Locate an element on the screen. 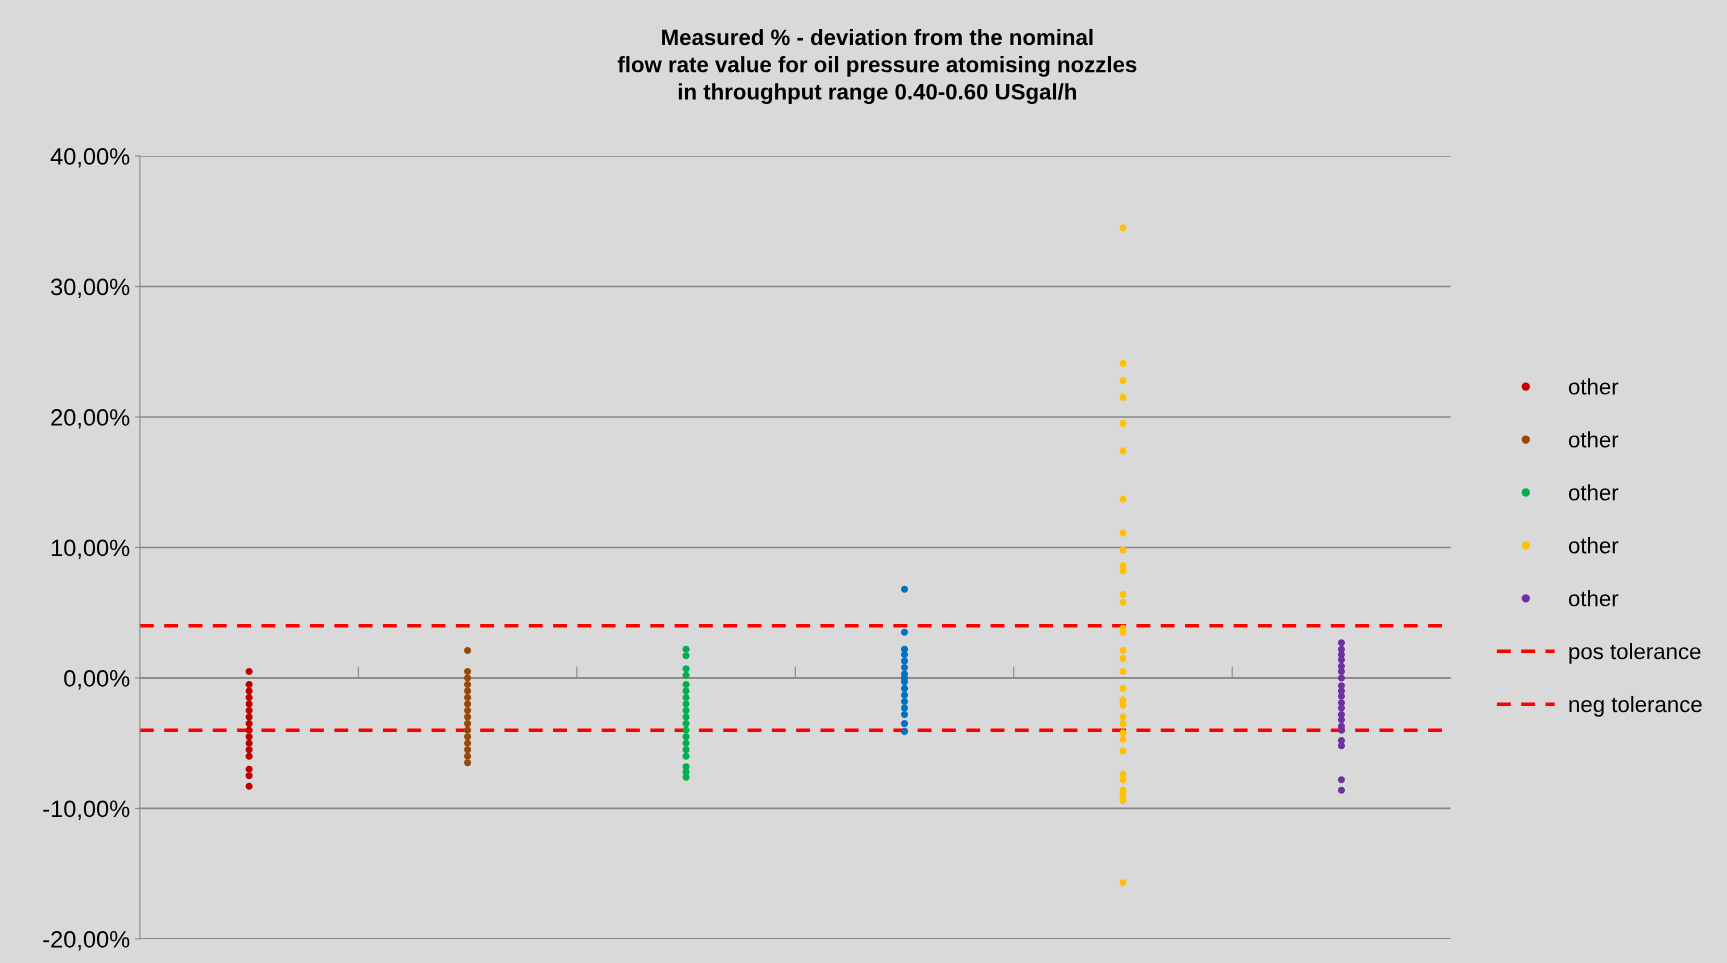 This screenshot has height=963, width=1727. y-tick-label: 10,00% is located at coordinates (90, 549).